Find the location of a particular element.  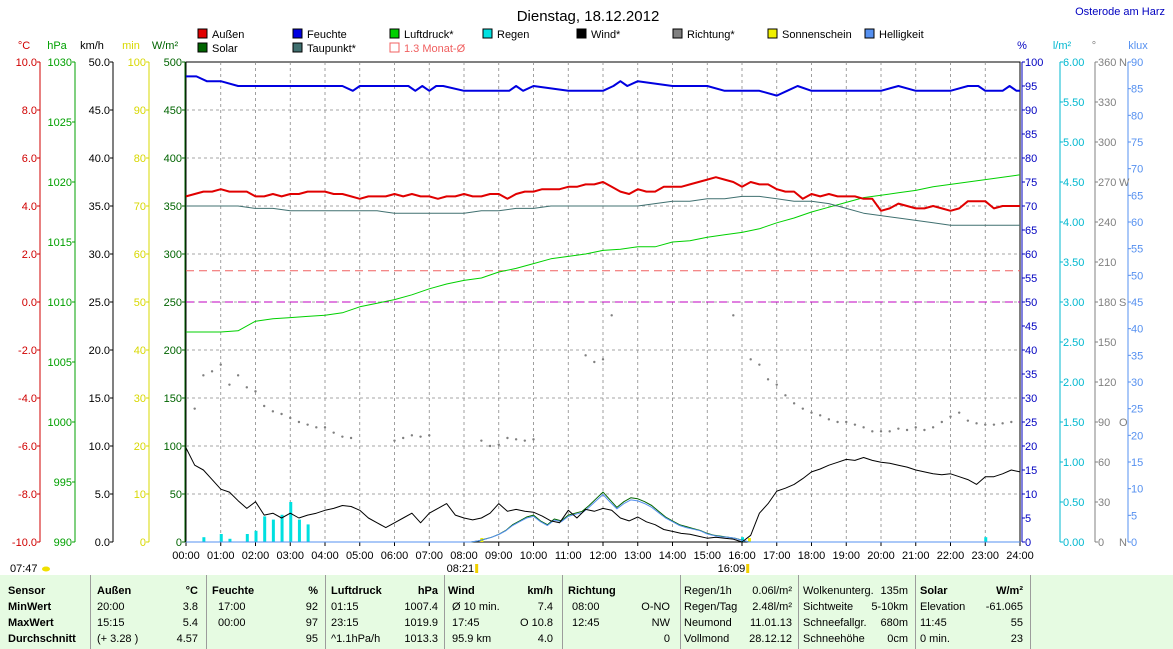

wm2-tick-label: 200 is located at coordinates (173, 351).